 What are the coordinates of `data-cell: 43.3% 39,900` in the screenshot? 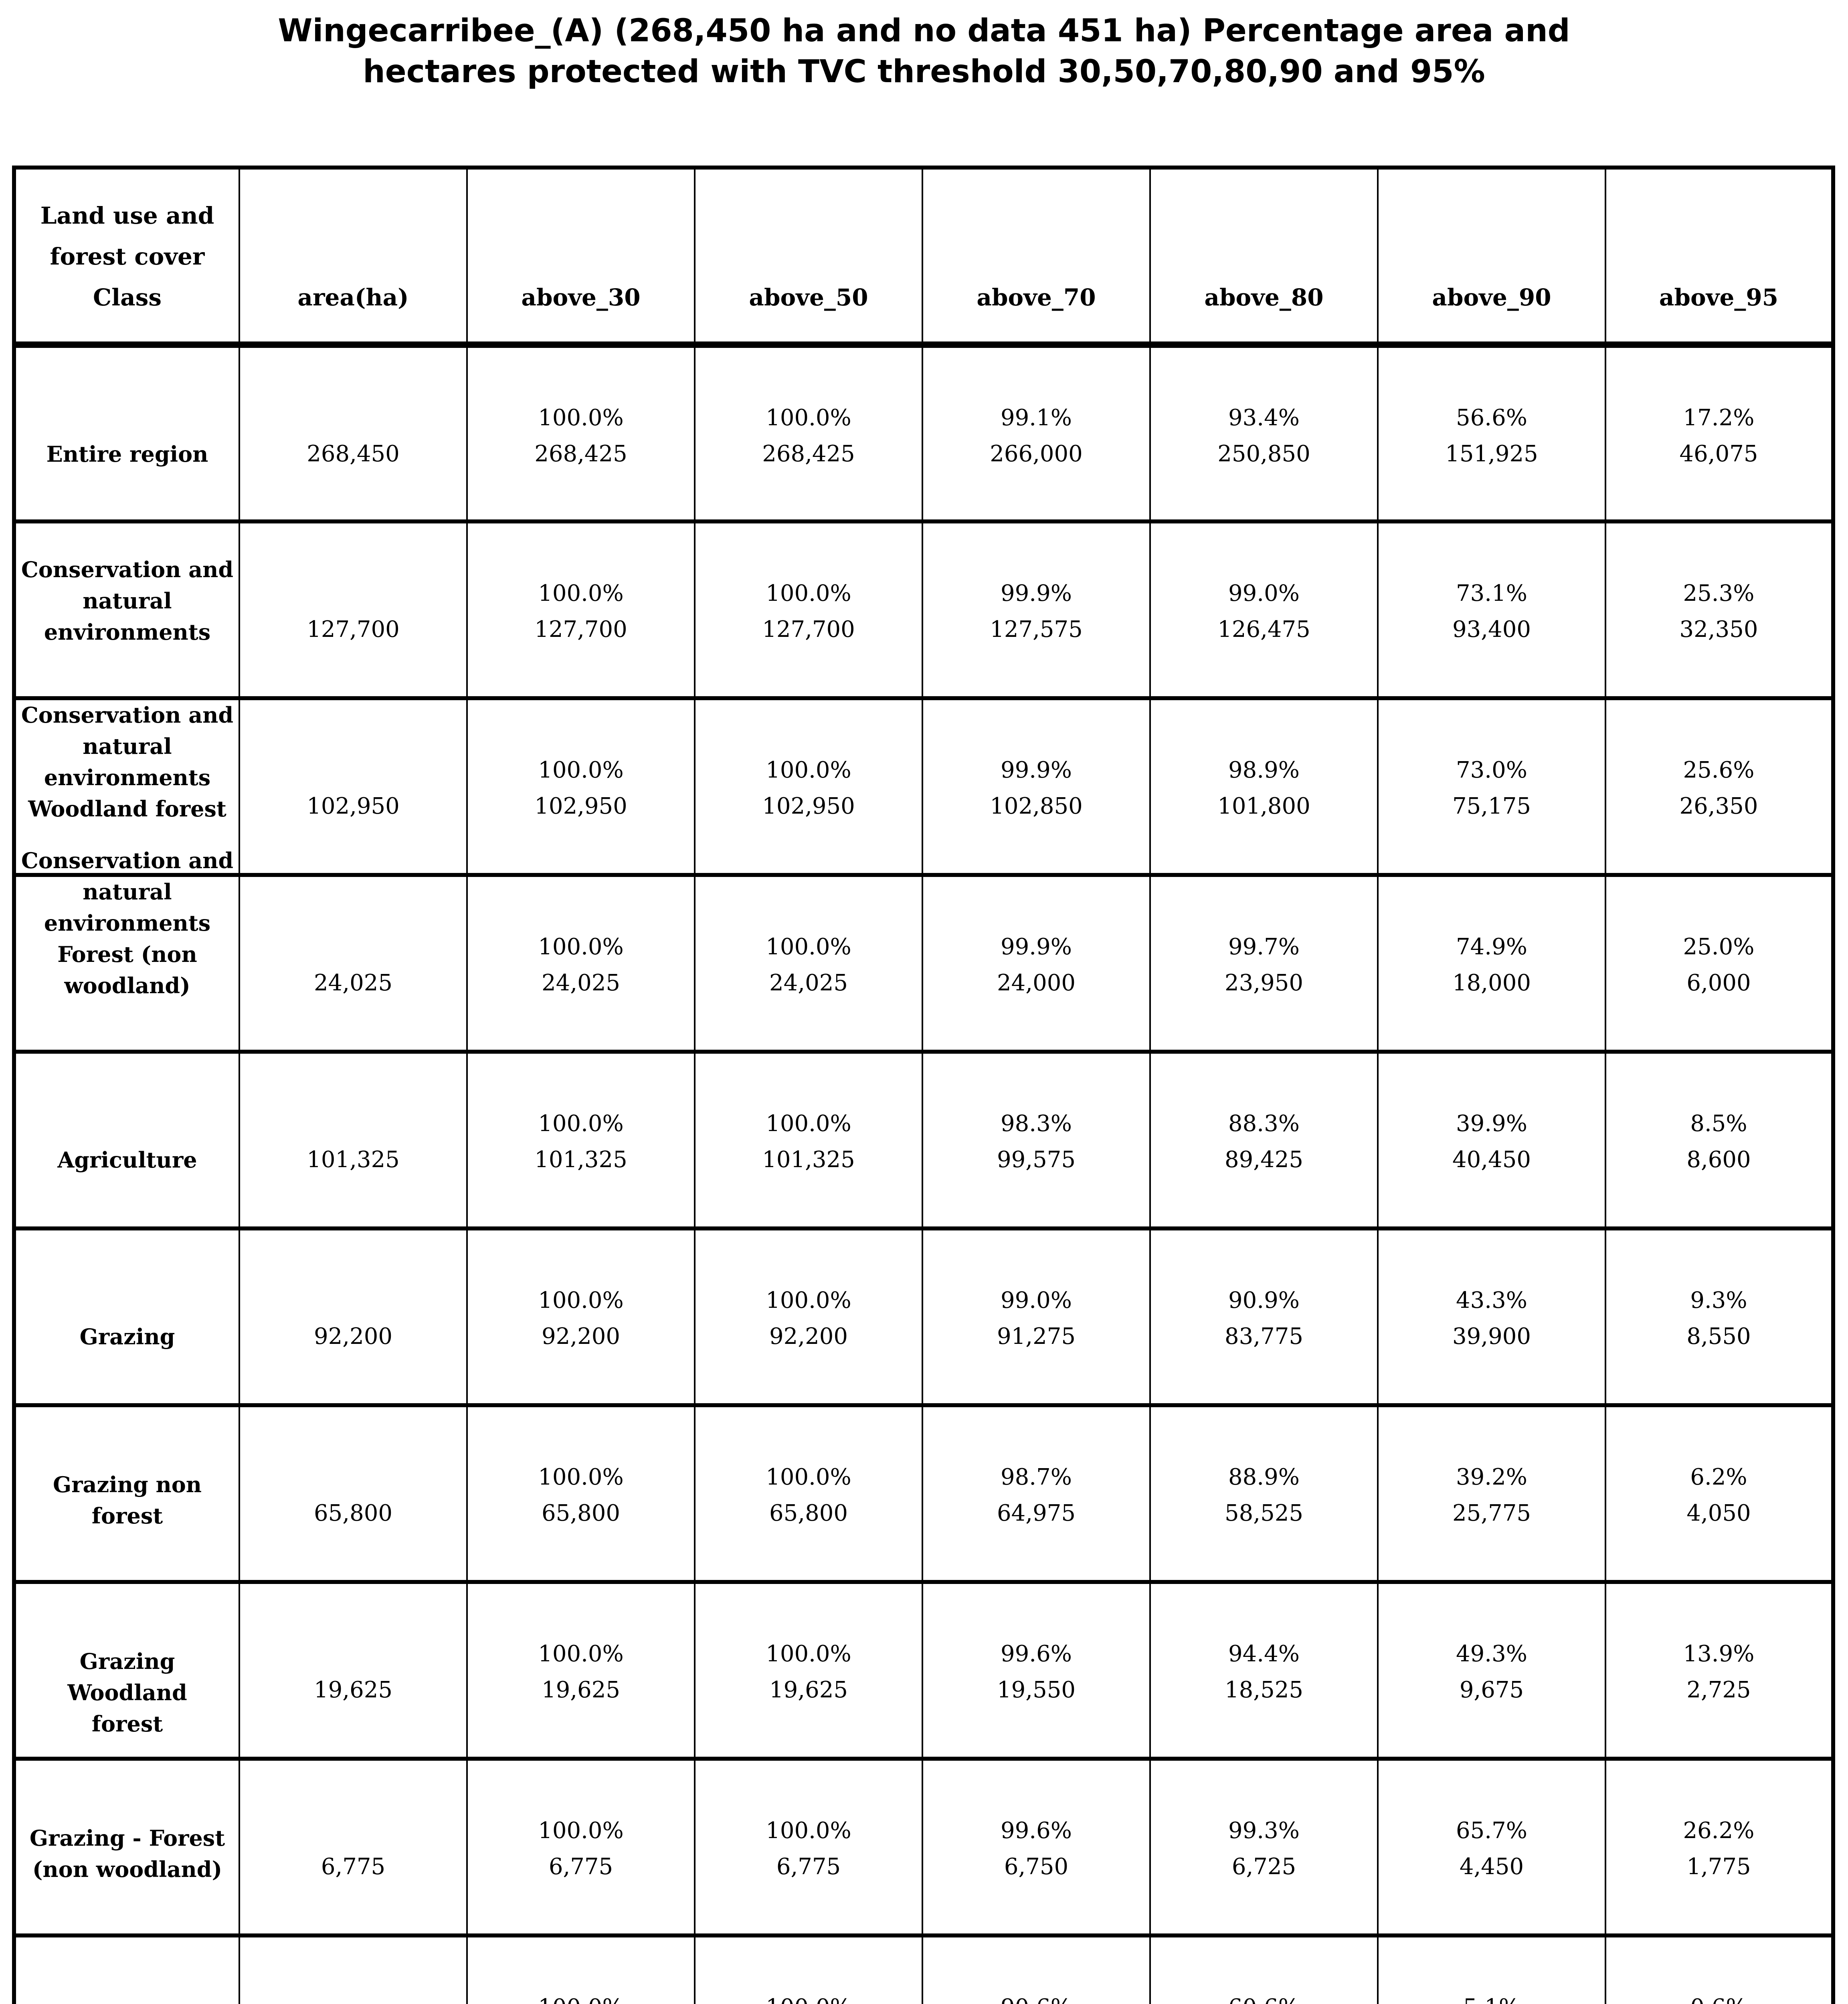 It's located at (1491, 1318).